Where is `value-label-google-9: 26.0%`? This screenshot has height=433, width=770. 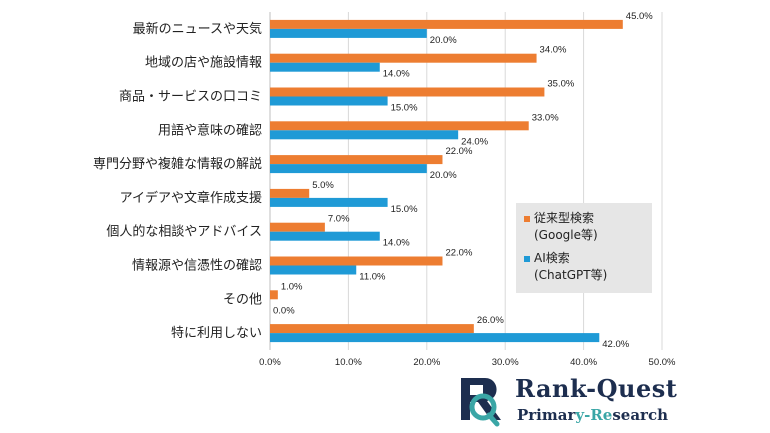 value-label-google-9: 26.0% is located at coordinates (490, 320).